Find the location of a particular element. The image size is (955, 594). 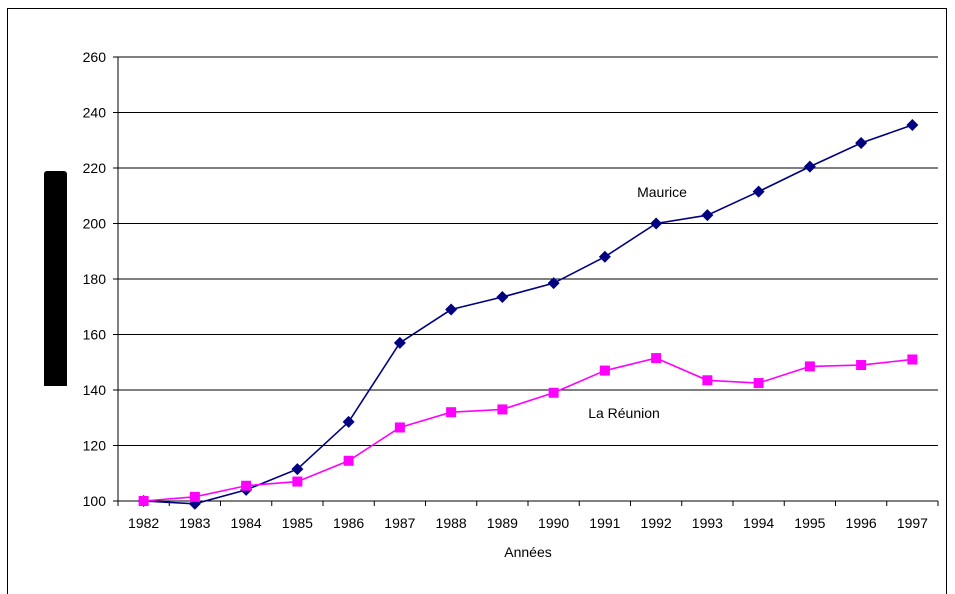

data-point-0-1992 is located at coordinates (656, 223).